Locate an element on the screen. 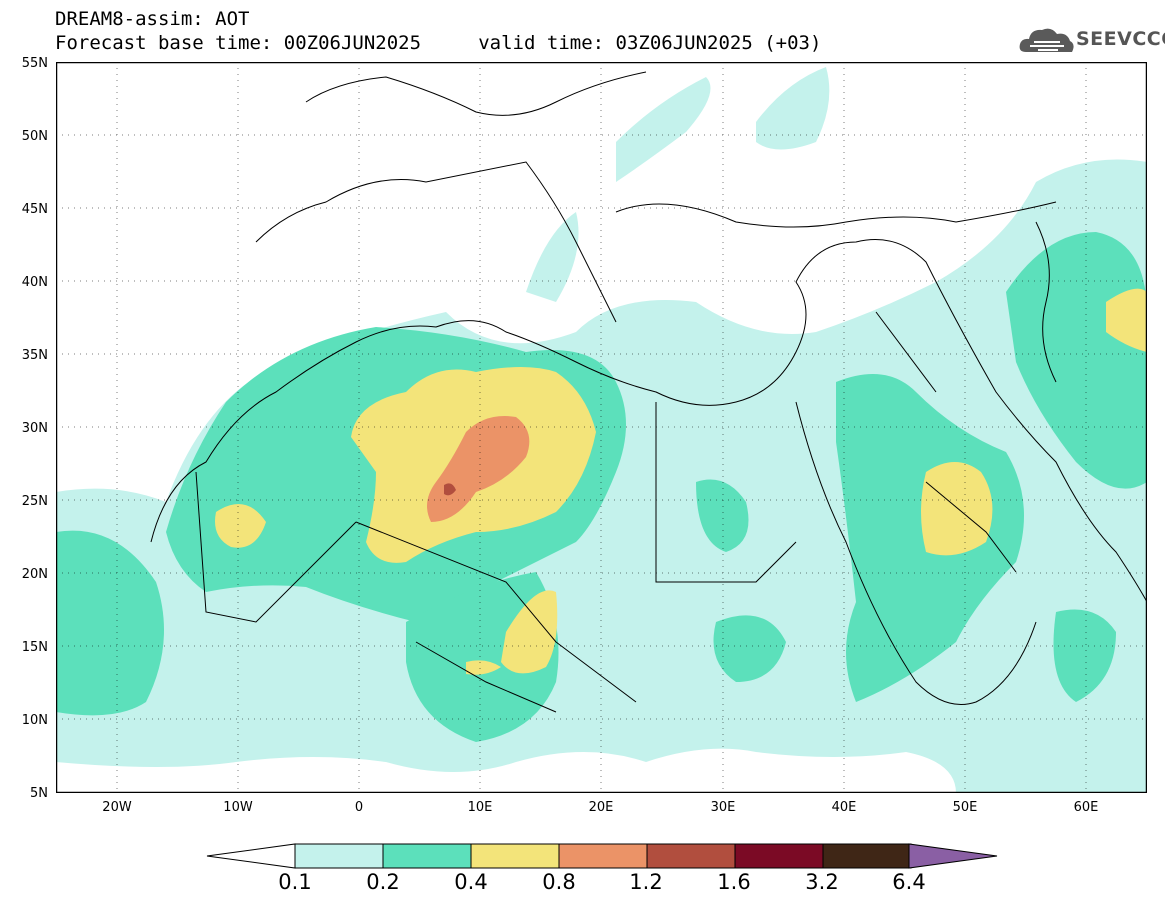 The image size is (1165, 905). lon-tick: 10W is located at coordinates (238, 807).